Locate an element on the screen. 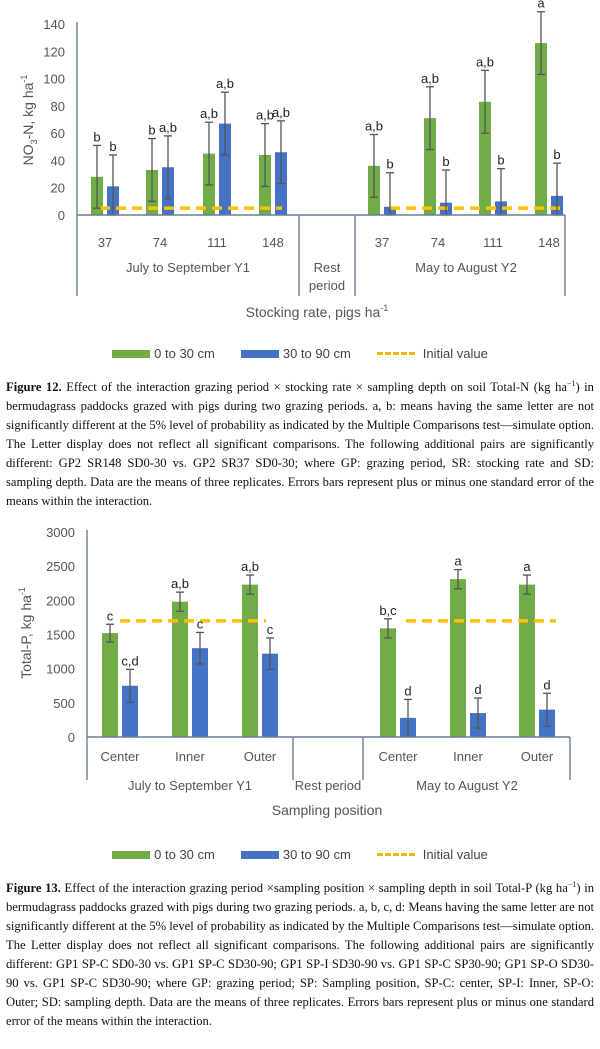 Image resolution: width=600 pixels, height=1049 pixels. y-tick-label: 1000 is located at coordinates (60, 669).